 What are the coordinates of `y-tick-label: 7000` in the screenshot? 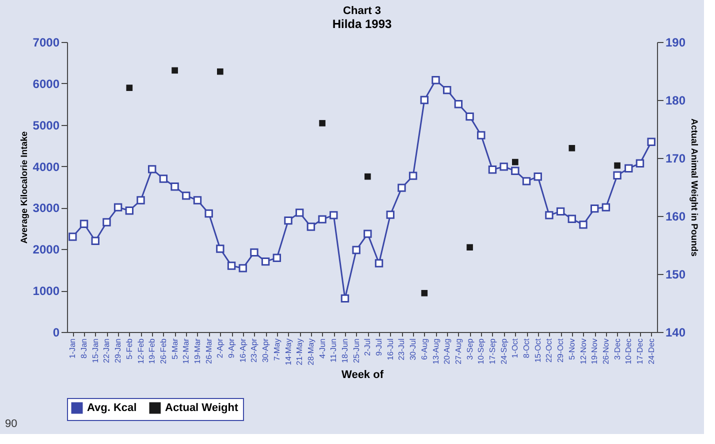 It's located at (46, 43).